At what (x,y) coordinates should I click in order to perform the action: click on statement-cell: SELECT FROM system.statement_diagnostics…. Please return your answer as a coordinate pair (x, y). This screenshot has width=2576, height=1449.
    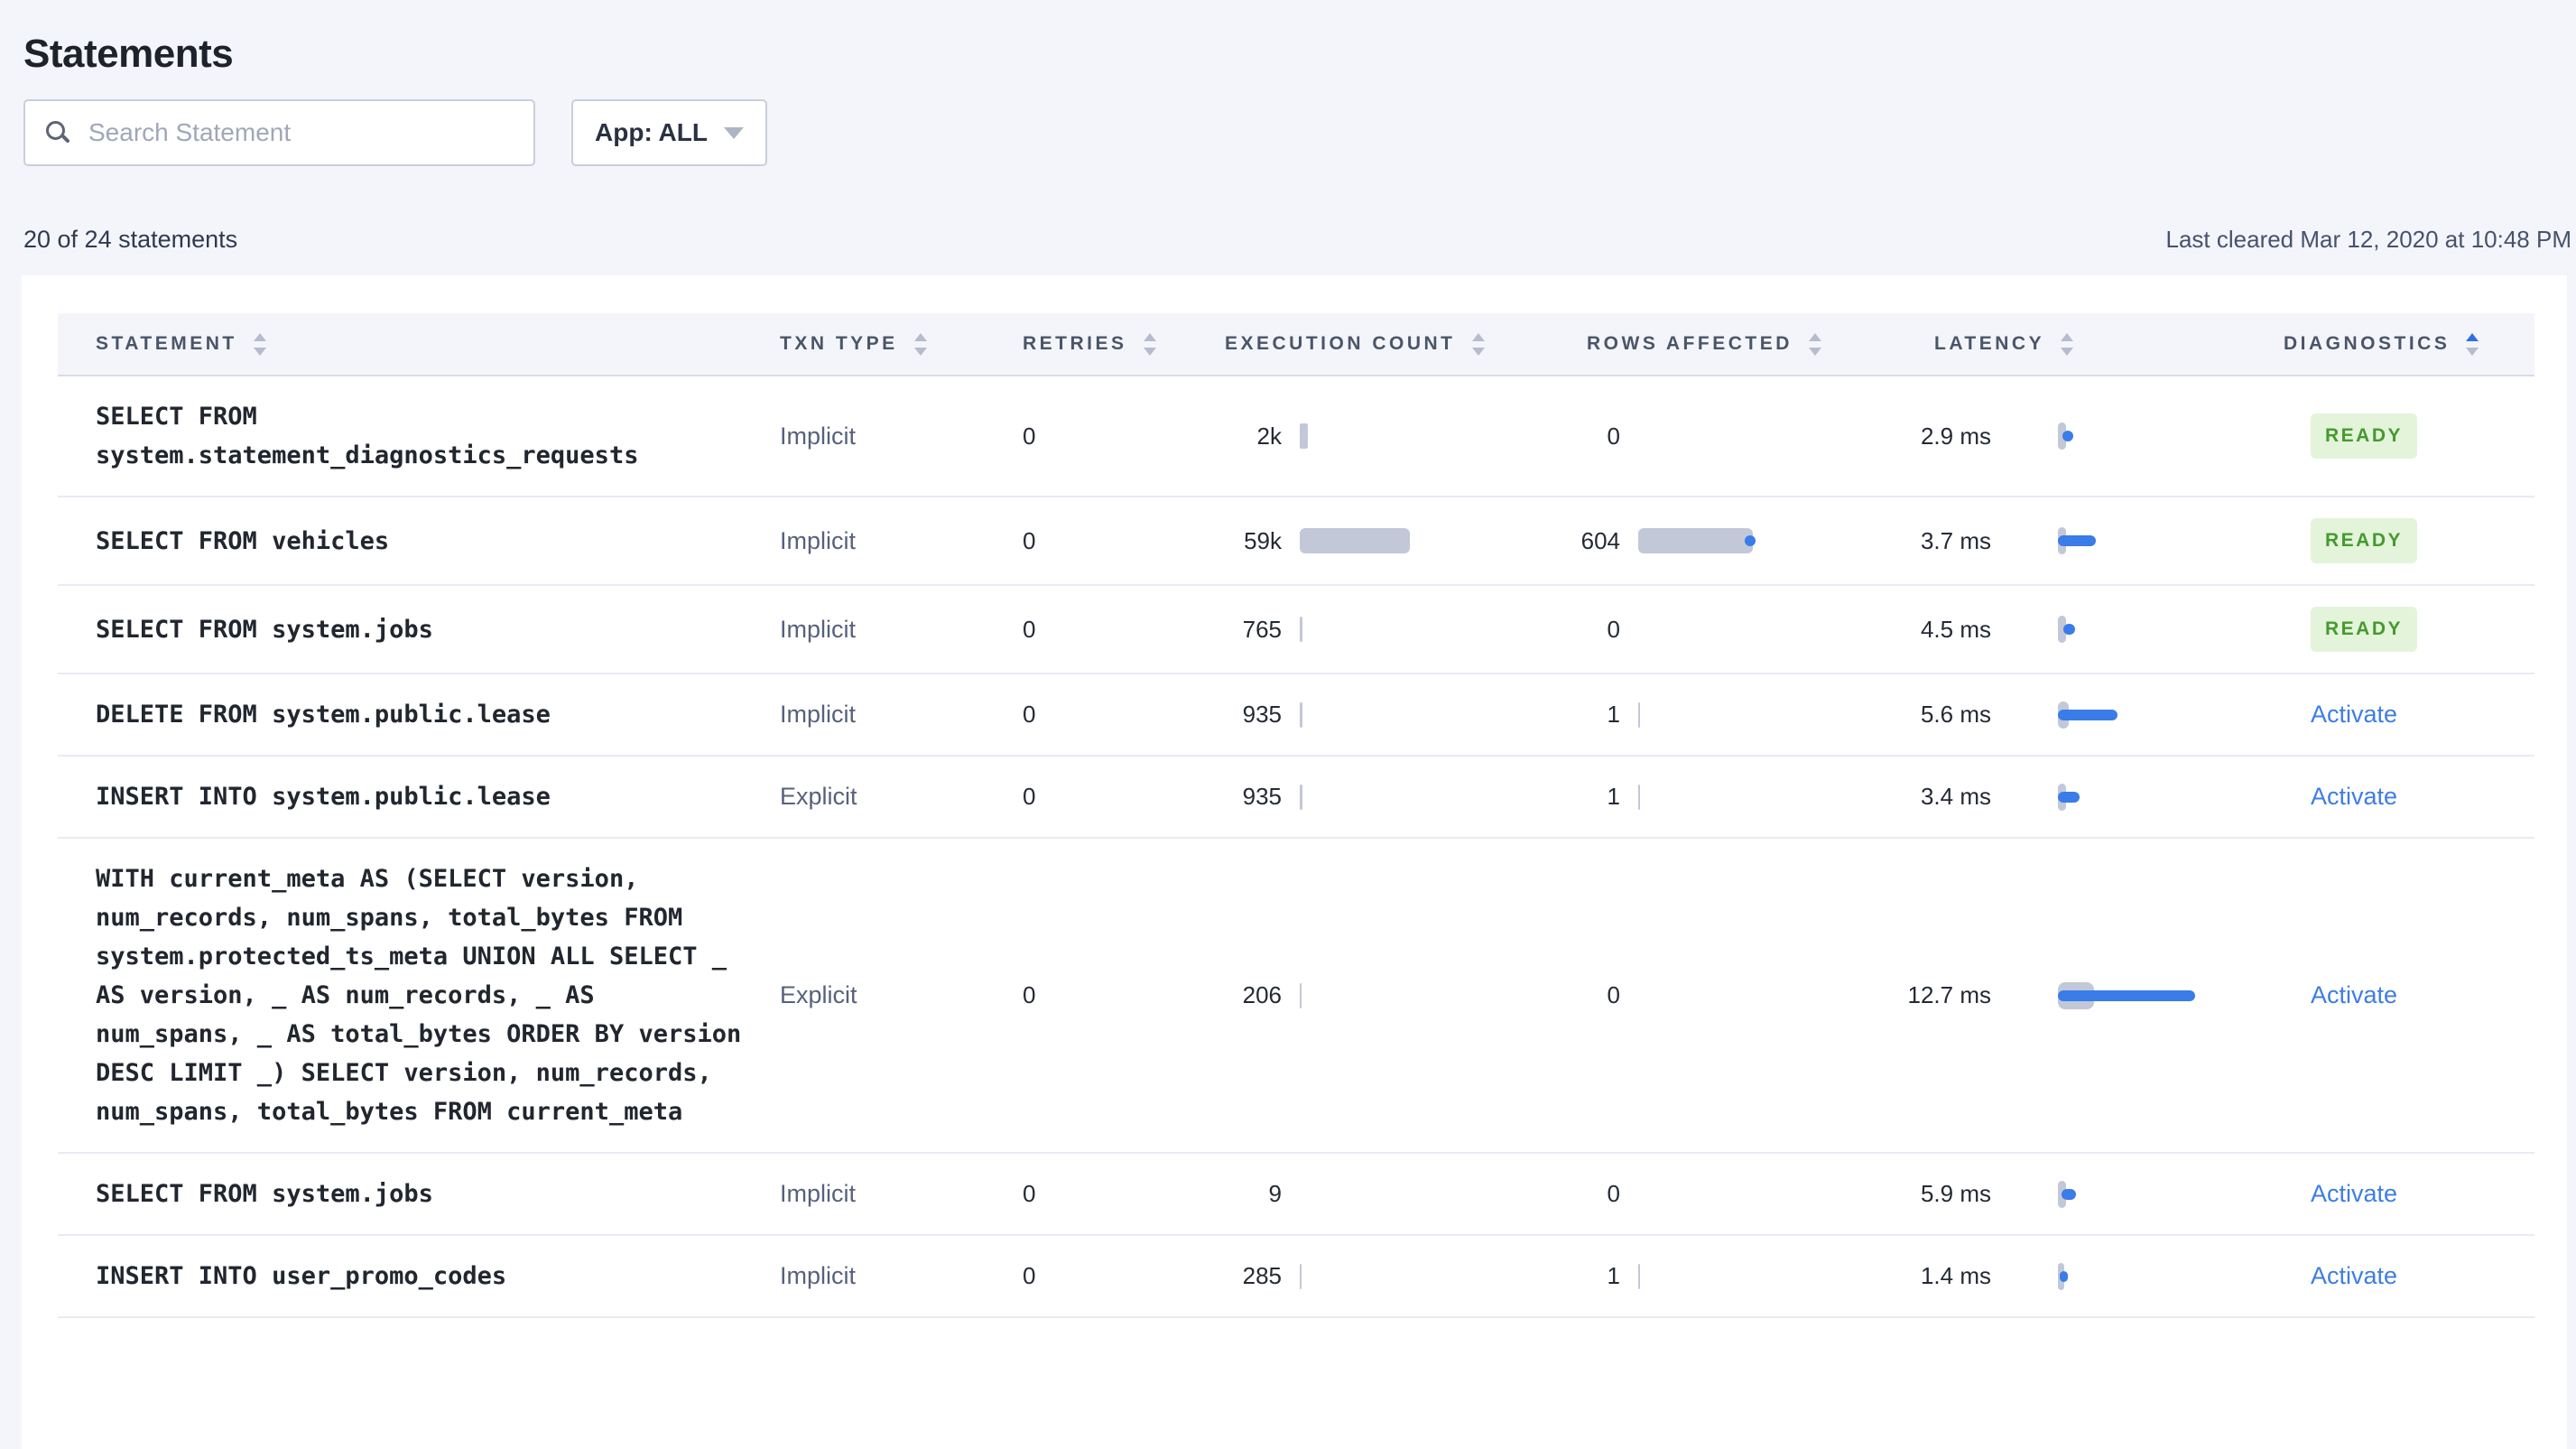
    Looking at the image, I should click on (413, 436).